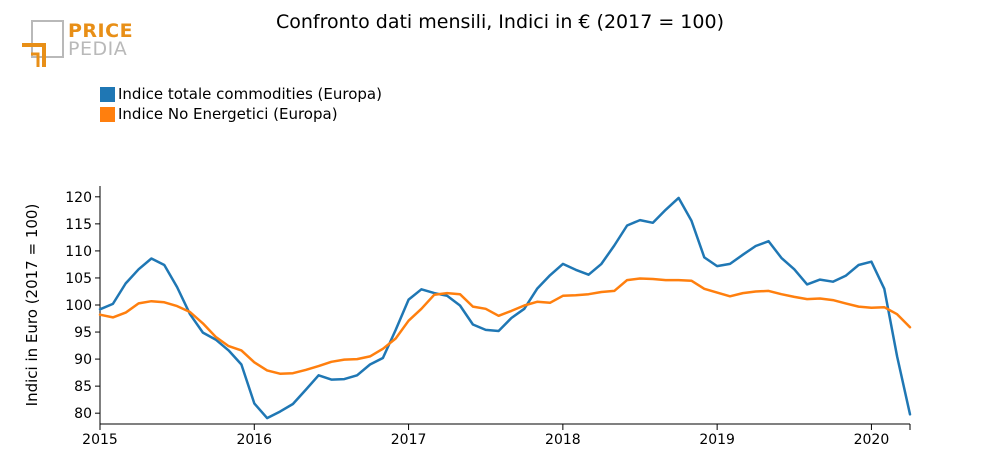  Describe the element at coordinates (43, 43) in the screenshot. I see `logo-mark-icon` at that location.